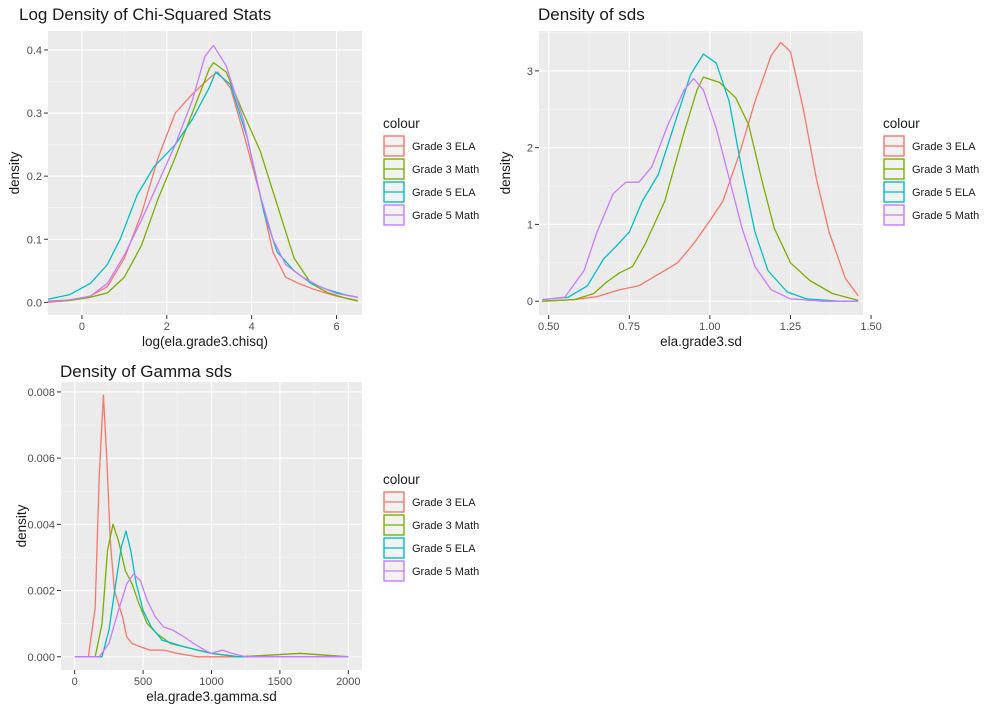 The image size is (1000, 712). Describe the element at coordinates (870, 327) in the screenshot. I see `x-tick-label: 1.50` at that location.